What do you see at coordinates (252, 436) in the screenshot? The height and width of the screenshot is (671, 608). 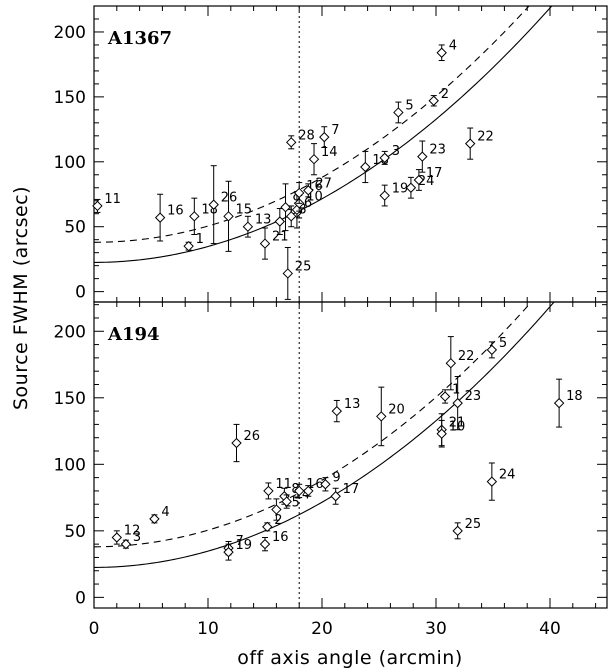 I see `point-label: 26` at bounding box center [252, 436].